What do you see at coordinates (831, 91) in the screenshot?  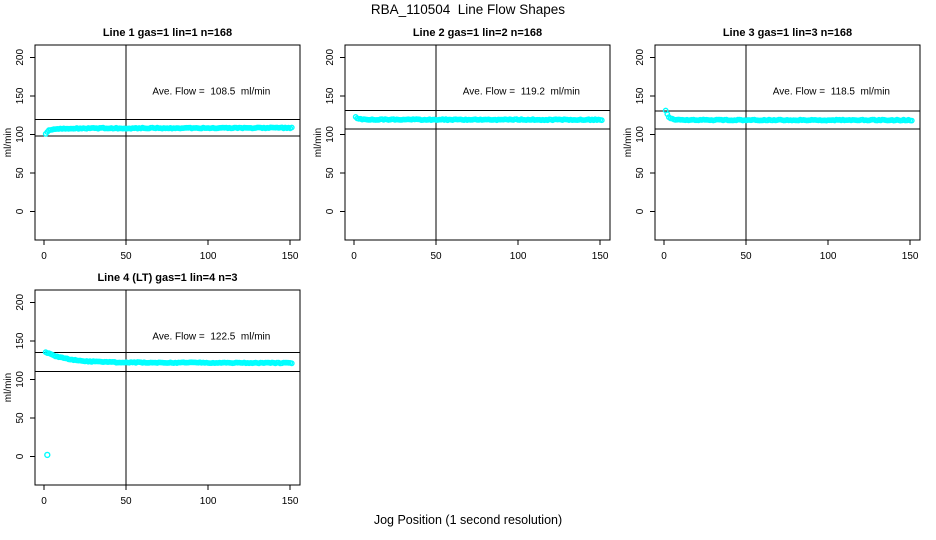 I see `ave-flow-label: Ave. Flow = 118.5 ml/min` at bounding box center [831, 91].